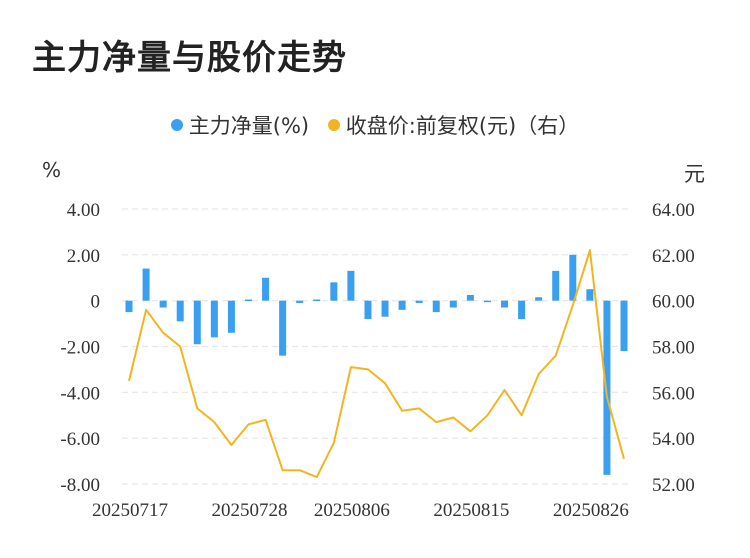 The image size is (750, 558). Describe the element at coordinates (130, 510) in the screenshot. I see `x-tick-label: 20250717` at that location.